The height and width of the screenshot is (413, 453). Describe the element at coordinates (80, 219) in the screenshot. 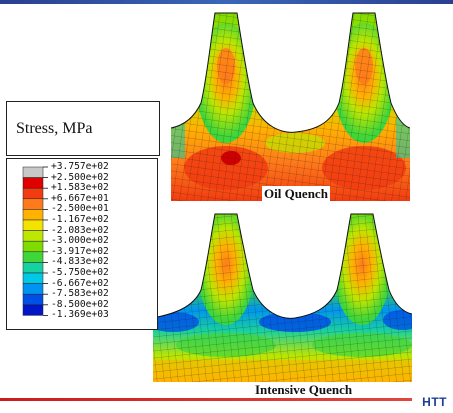

I see `legend-level-label: -1.167e+02` at that location.